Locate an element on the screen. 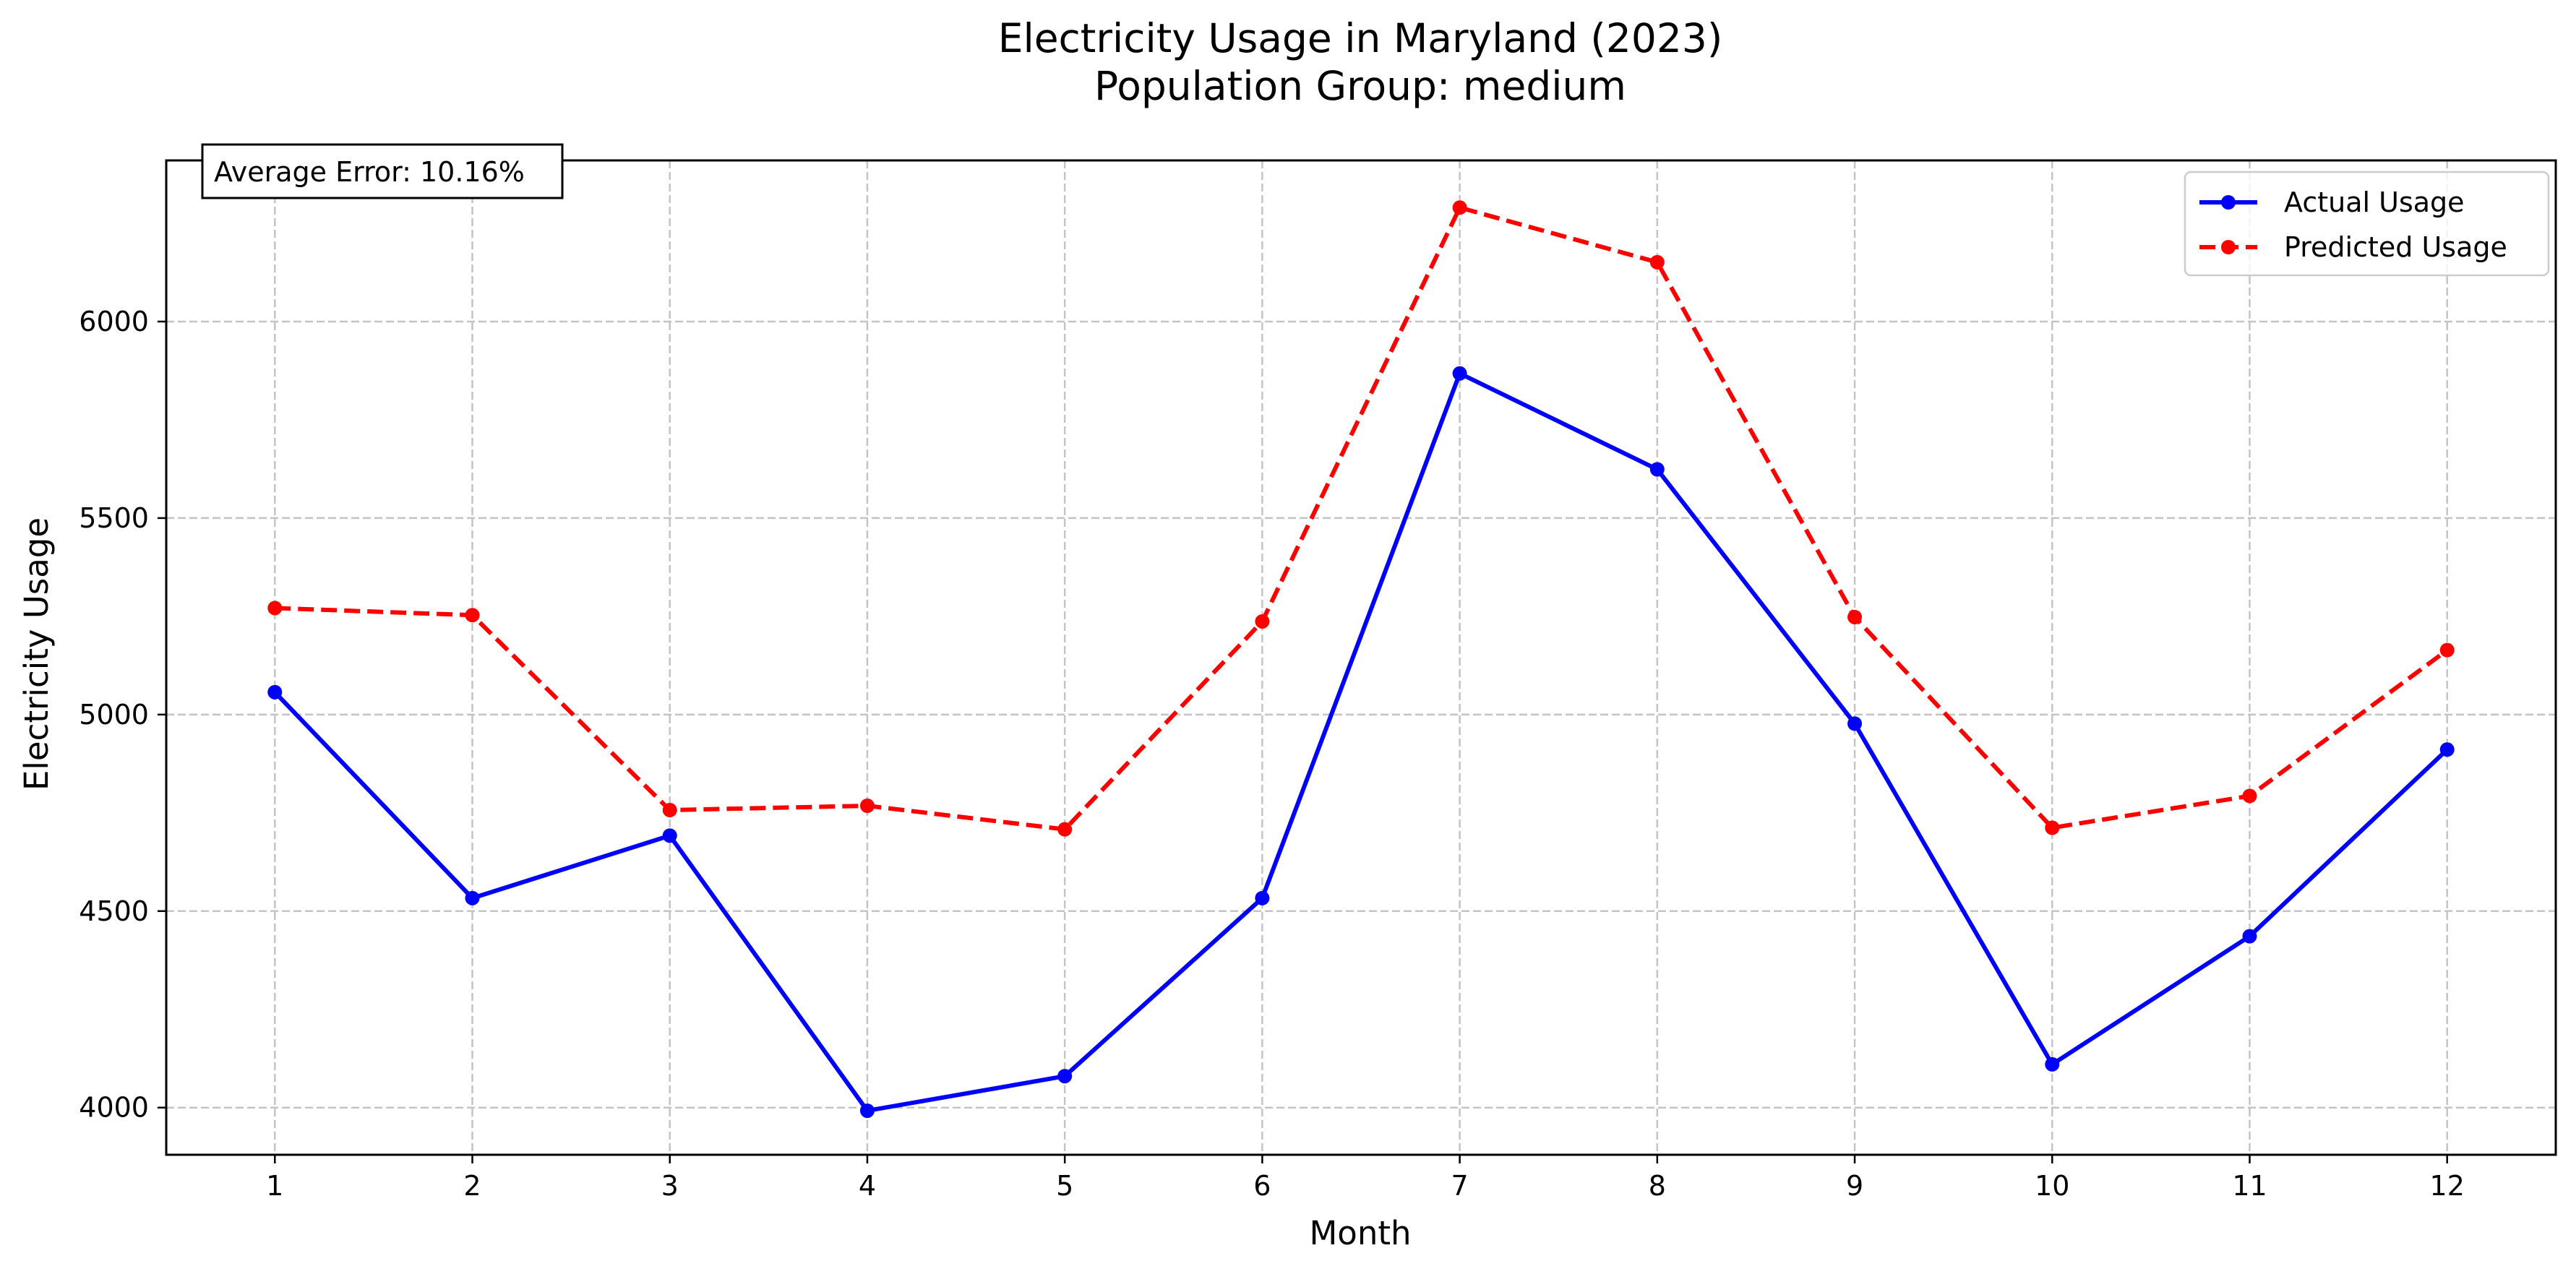 This screenshot has width=2576, height=1274. legend-label-predicted-usage: Predicted Usage is located at coordinates (2396, 247).